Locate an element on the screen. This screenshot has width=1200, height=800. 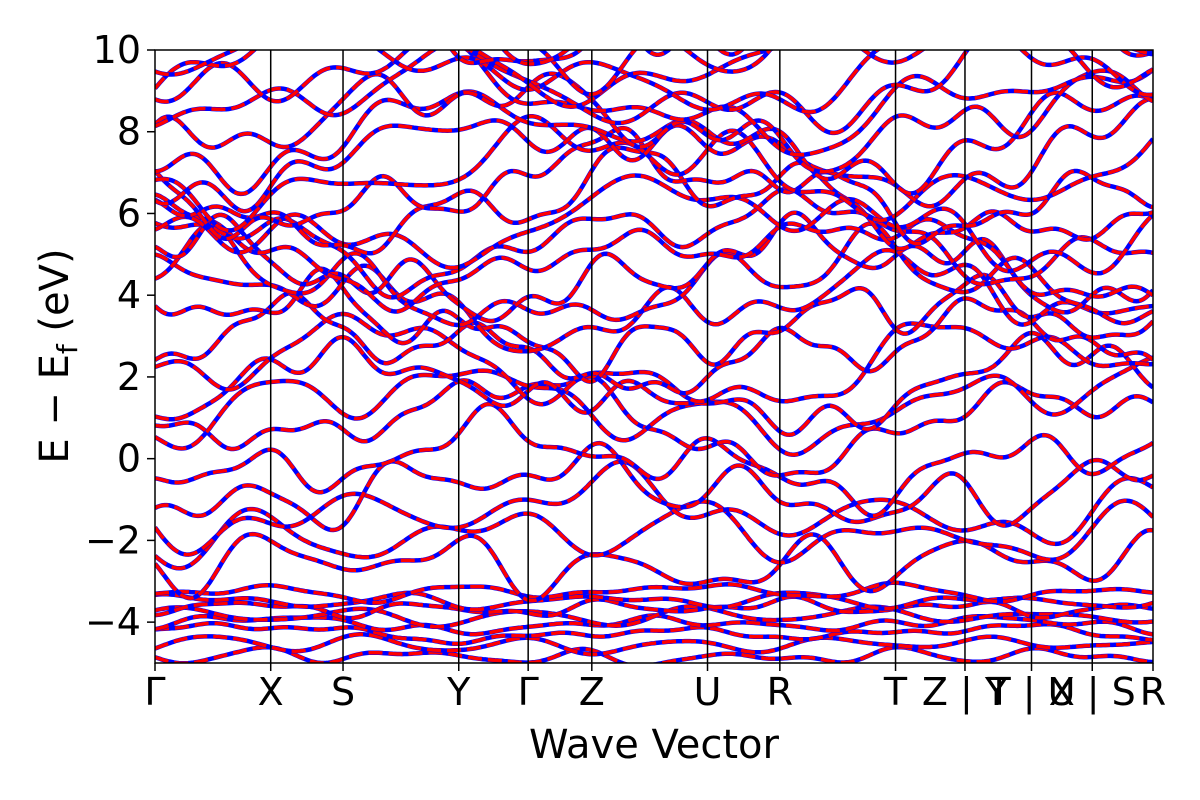
x-tick-label: T | U is located at coordinates (1031, 692).